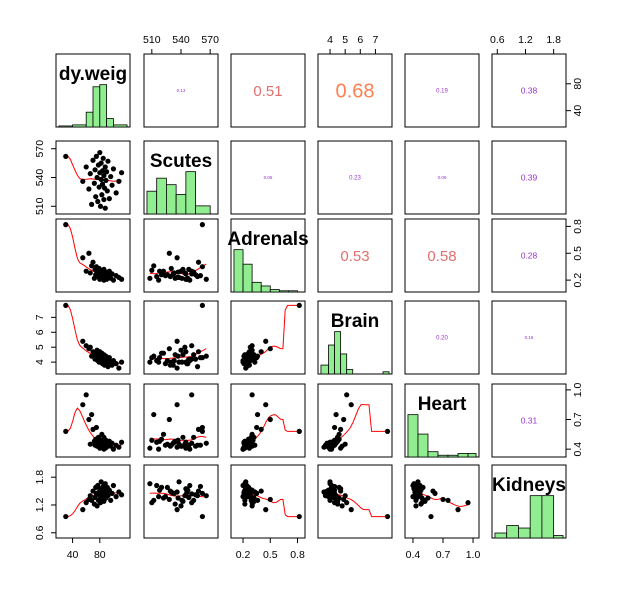  I want to click on panel-r2-c6: 0.39, so click(529, 177).